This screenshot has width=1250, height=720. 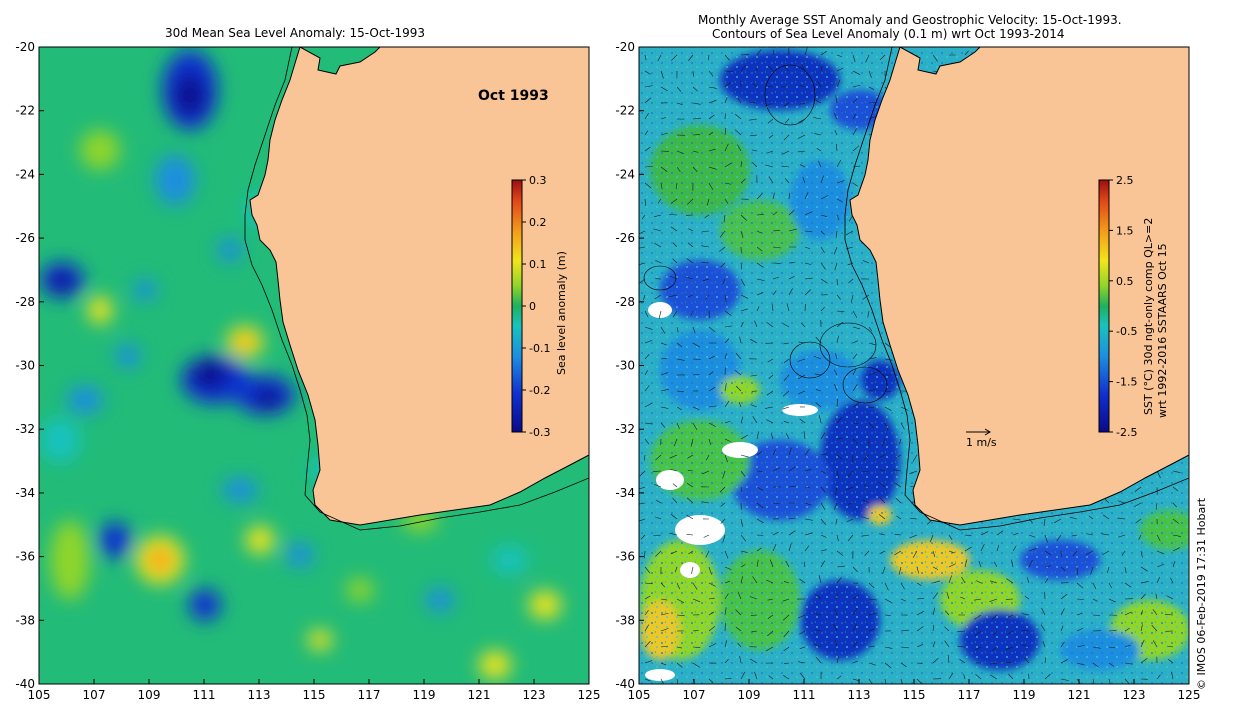 What do you see at coordinates (969, 695) in the screenshot?
I see `lon-tick-label: 117` at bounding box center [969, 695].